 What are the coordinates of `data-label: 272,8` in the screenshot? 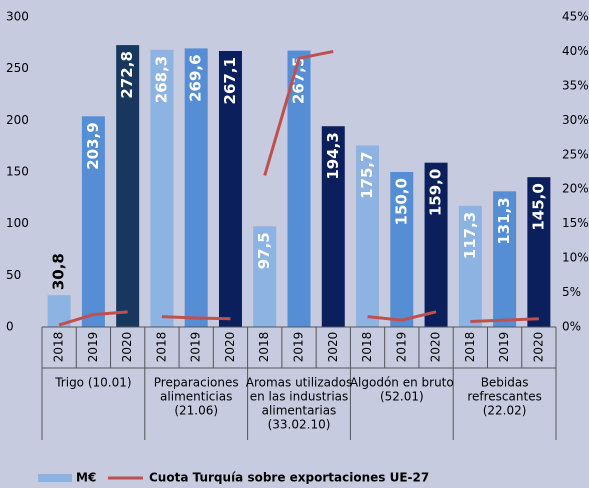 It's located at (127, 74).